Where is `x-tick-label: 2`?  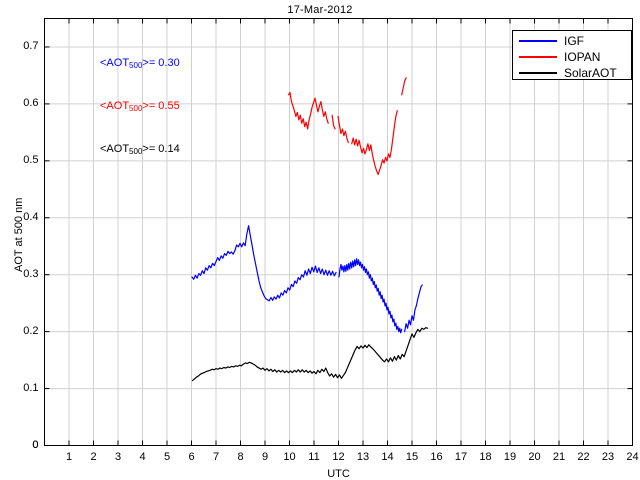
x-tick-label: 2 is located at coordinates (93, 456).